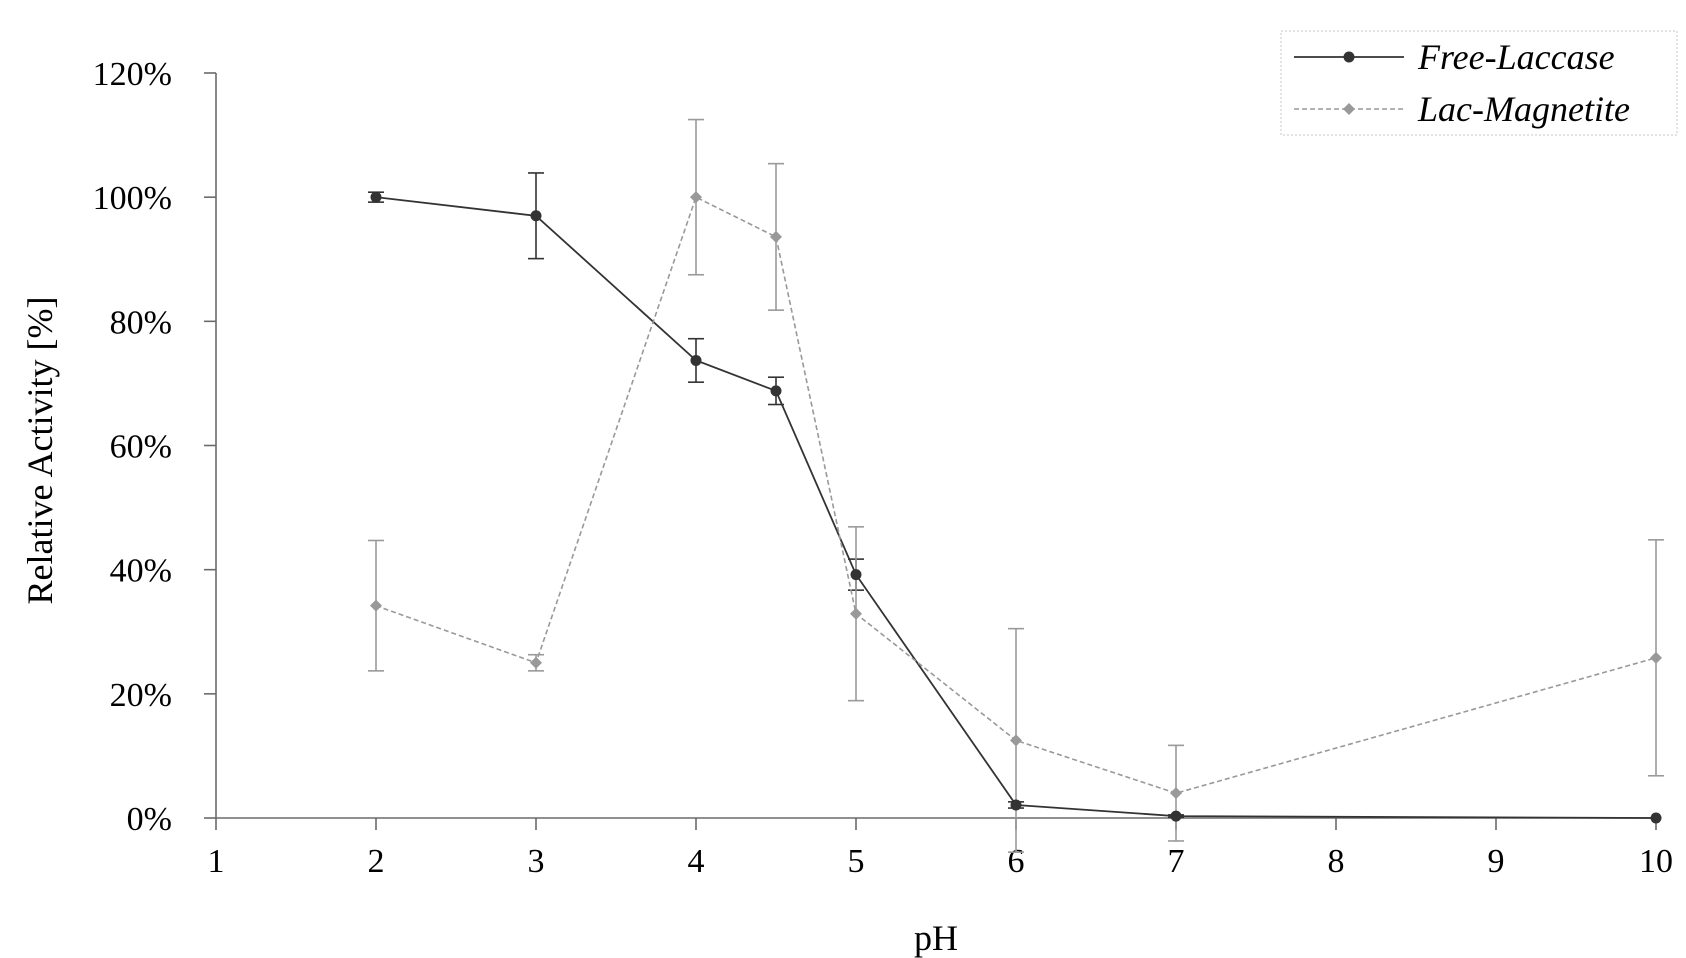  Describe the element at coordinates (141, 695) in the screenshot. I see `y-tick-label: 20%` at that location.